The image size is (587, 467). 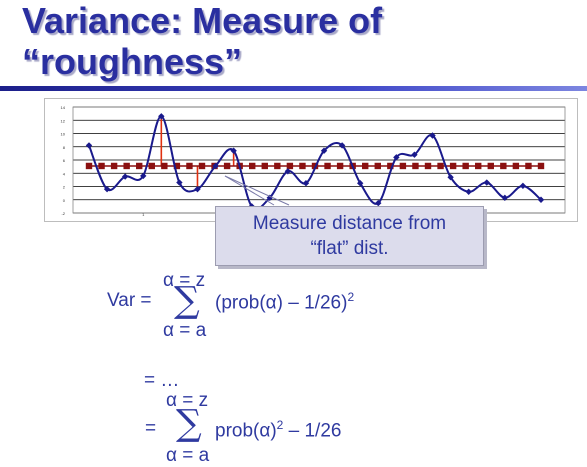 I want to click on variance-term-text: (prob(α) – 1/26), so click(x=281, y=303).